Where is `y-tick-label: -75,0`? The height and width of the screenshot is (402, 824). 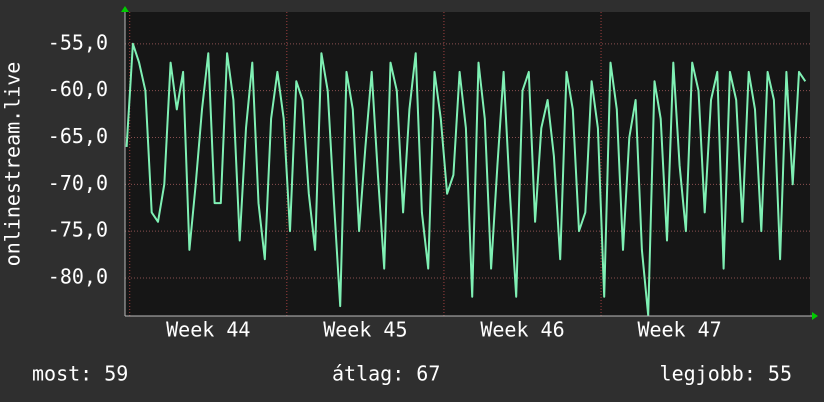
y-tick-label: -75,0 is located at coordinates (78, 230).